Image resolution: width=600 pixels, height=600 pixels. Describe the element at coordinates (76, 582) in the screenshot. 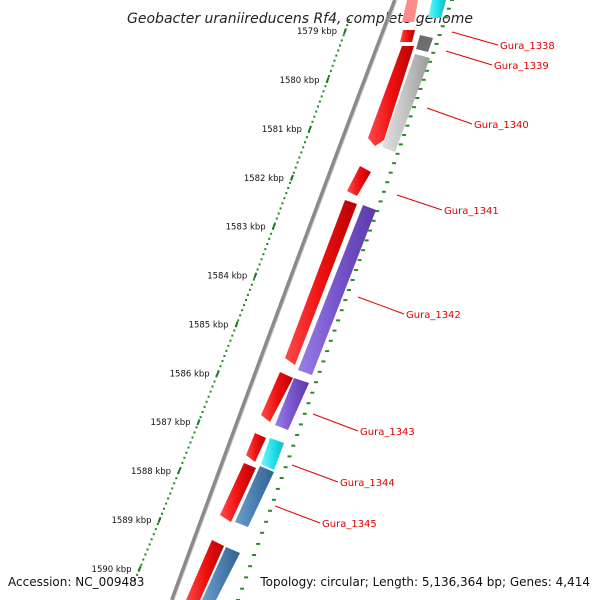

I see `accession-text: Accession: NC_009483` at that location.